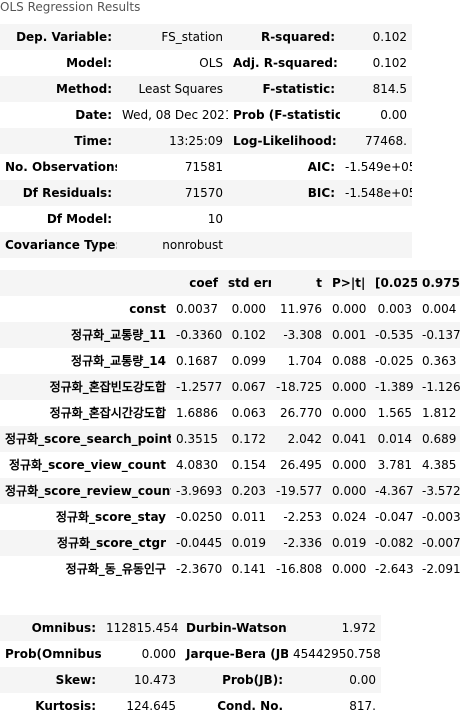 The height and width of the screenshot is (718, 463). Describe the element at coordinates (234, 628) in the screenshot. I see `diagnostic-label: Durbin-Watson:` at that location.